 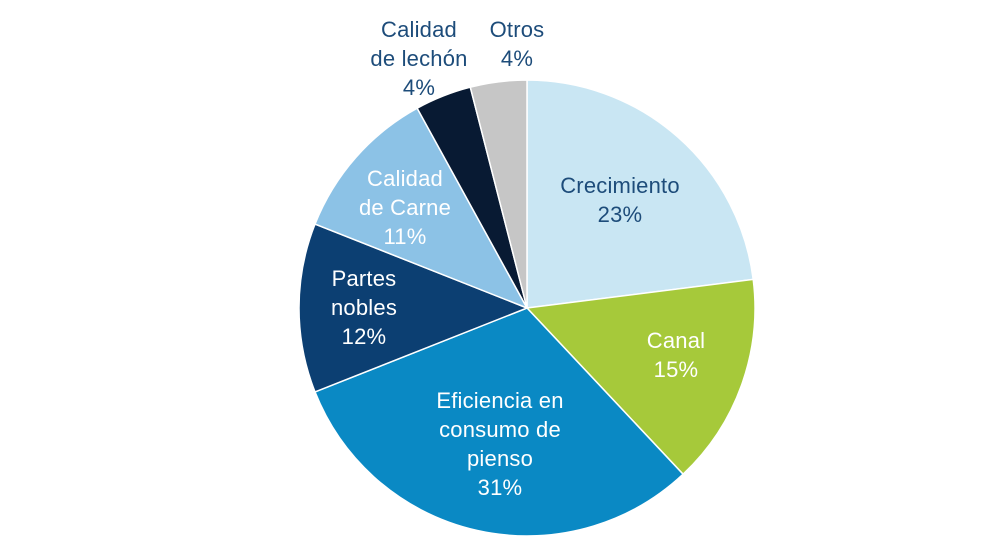 What do you see at coordinates (499, 444) in the screenshot?
I see `pie-label-2: Eficiencia en consumo de pienso 31%` at bounding box center [499, 444].